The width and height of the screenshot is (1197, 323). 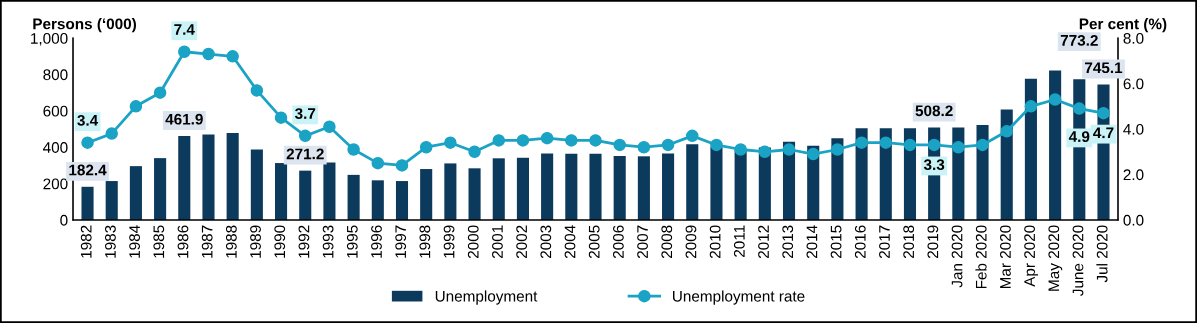 I want to click on x-tick-label: 2002, so click(x=522, y=242).